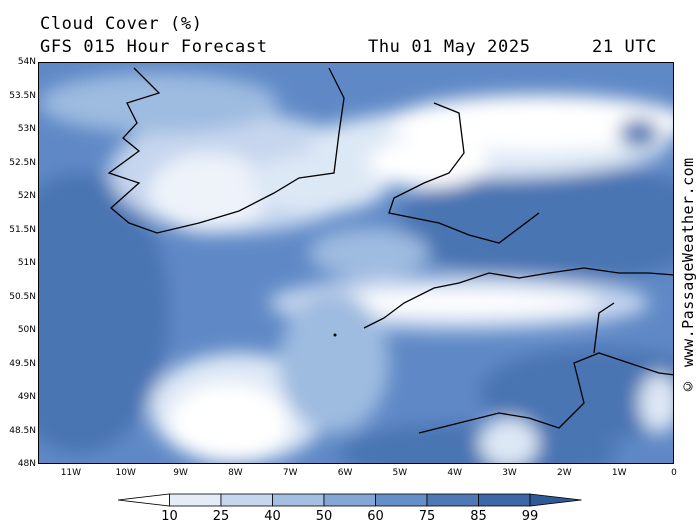 The width and height of the screenshot is (700, 525). Describe the element at coordinates (619, 473) in the screenshot. I see `longitude-label: 1W` at that location.